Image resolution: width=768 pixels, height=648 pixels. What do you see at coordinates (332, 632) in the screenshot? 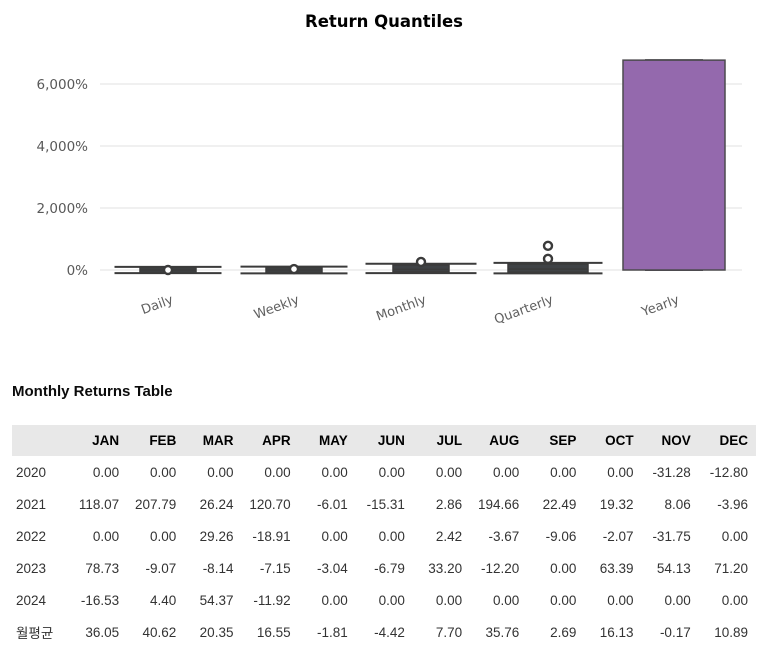
I see `return-value-cell: -1.81` at bounding box center [332, 632].